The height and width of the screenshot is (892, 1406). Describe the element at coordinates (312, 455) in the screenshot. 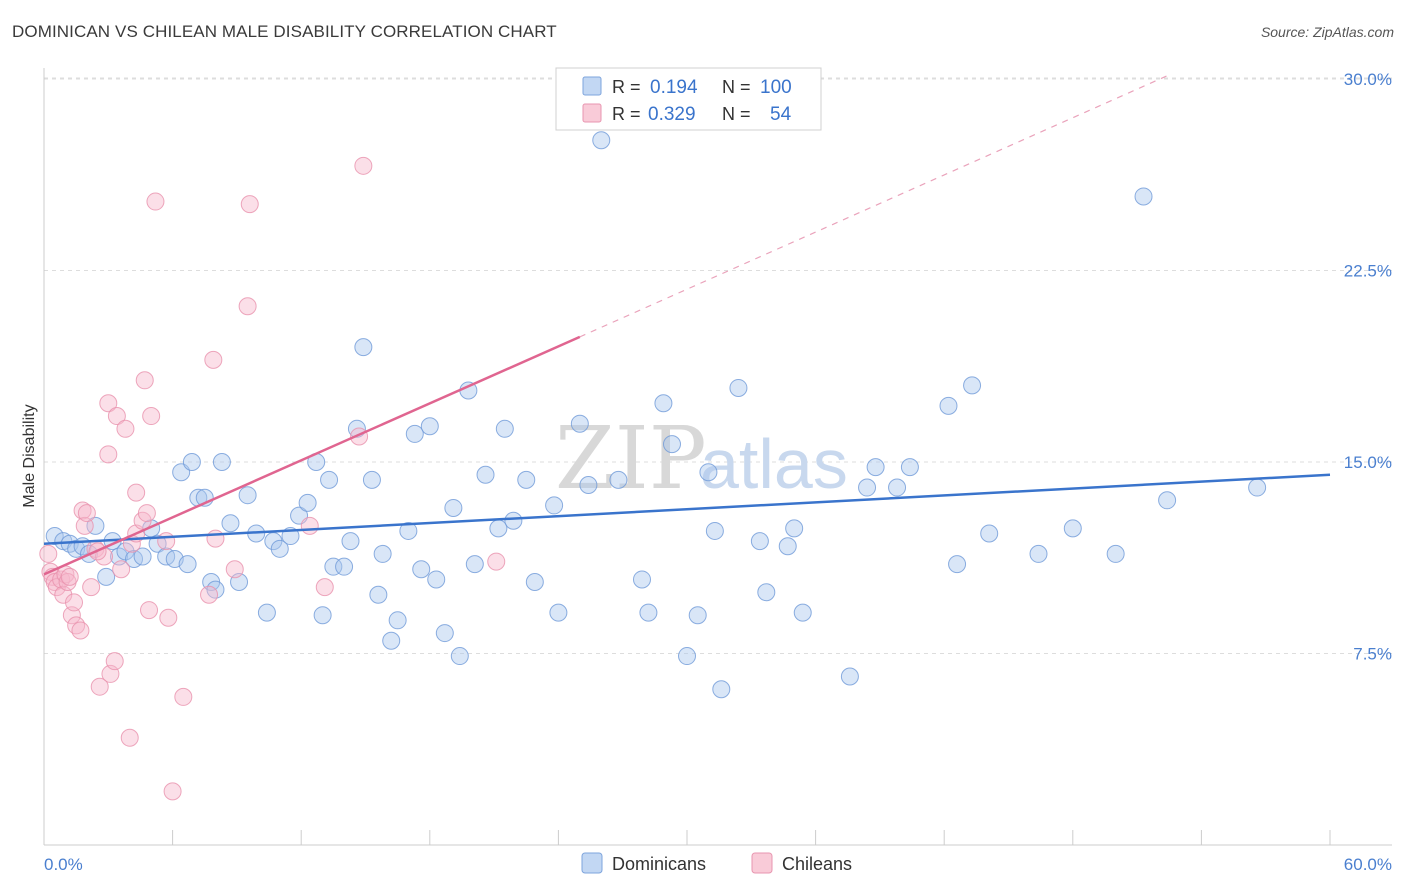

I see `trend-line-chileans` at that location.